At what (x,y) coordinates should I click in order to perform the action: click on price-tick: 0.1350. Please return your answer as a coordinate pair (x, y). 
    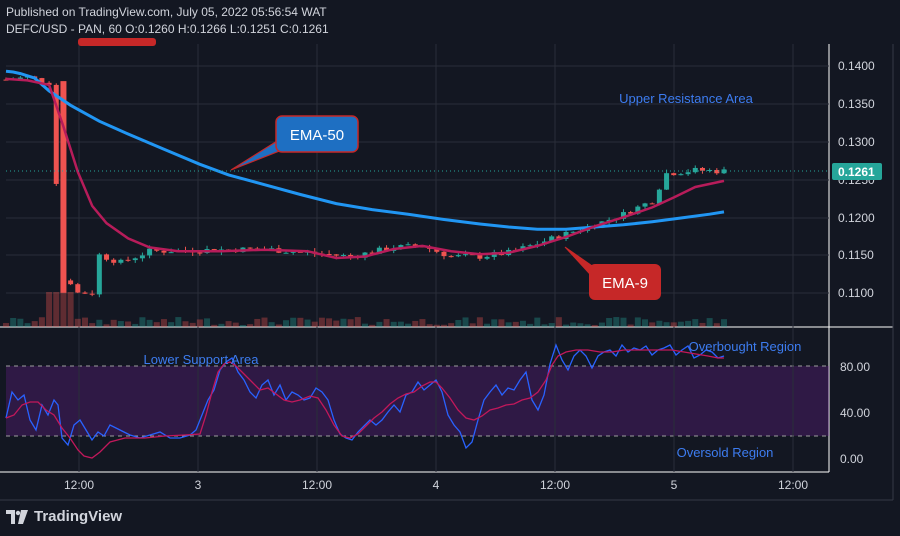
    Looking at the image, I should click on (856, 104).